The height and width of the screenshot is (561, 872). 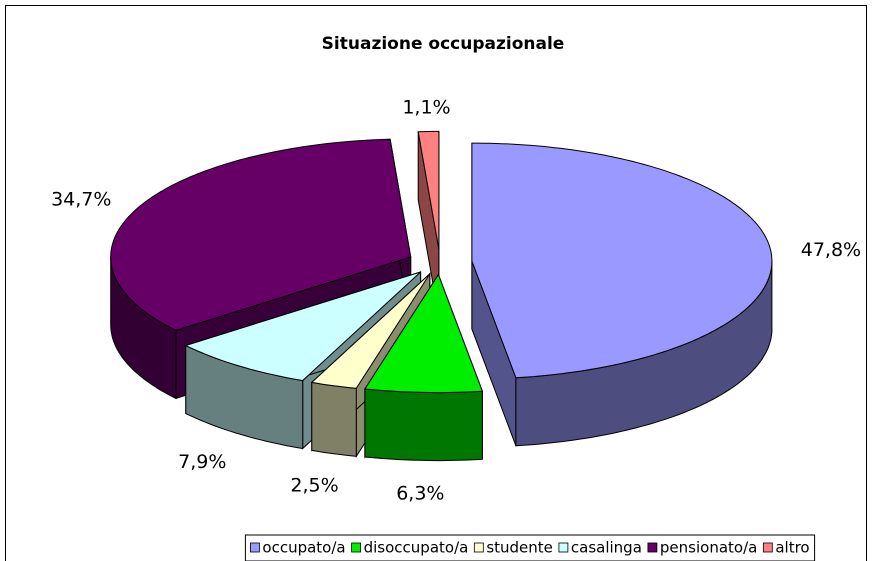 I want to click on legend-label: pensionato/a, so click(x=708, y=548).